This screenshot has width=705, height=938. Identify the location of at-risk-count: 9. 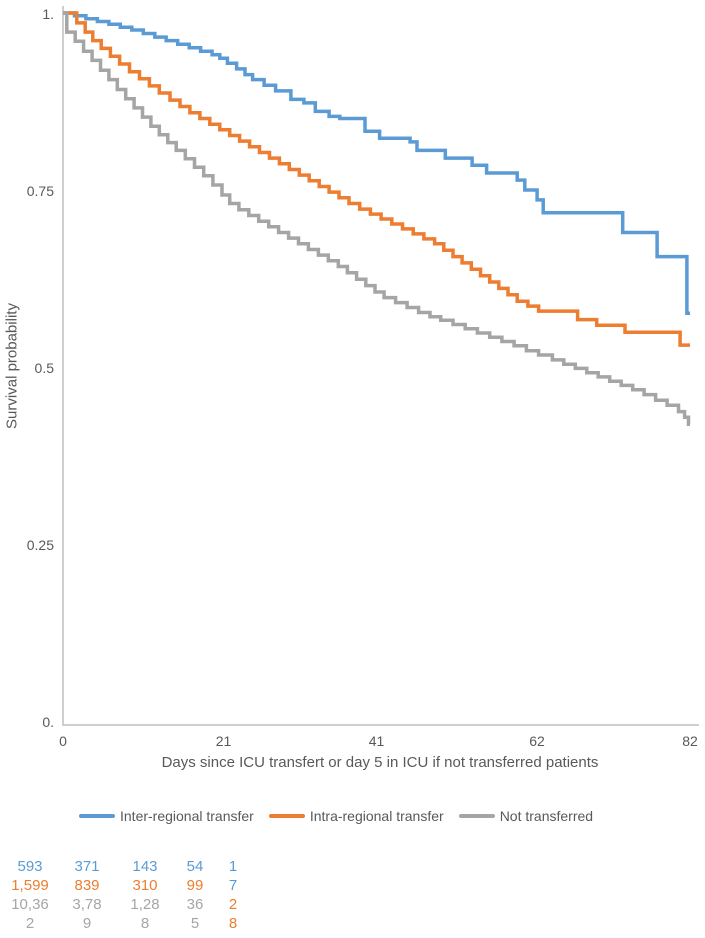
(87, 923).